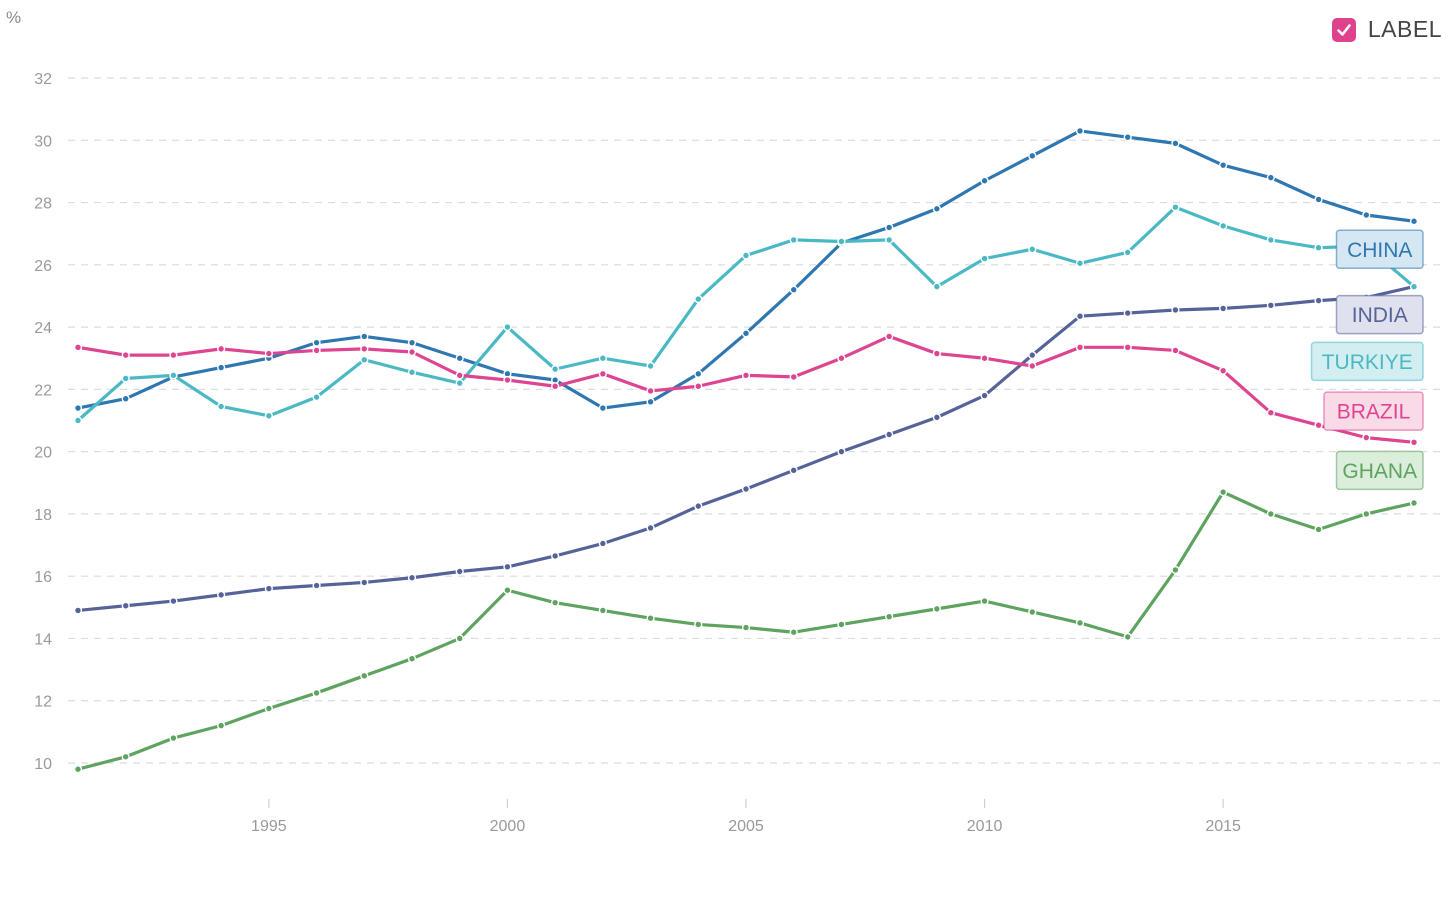 This screenshot has width=1456, height=910. I want to click on data-point-brazil-2008, so click(889, 336).